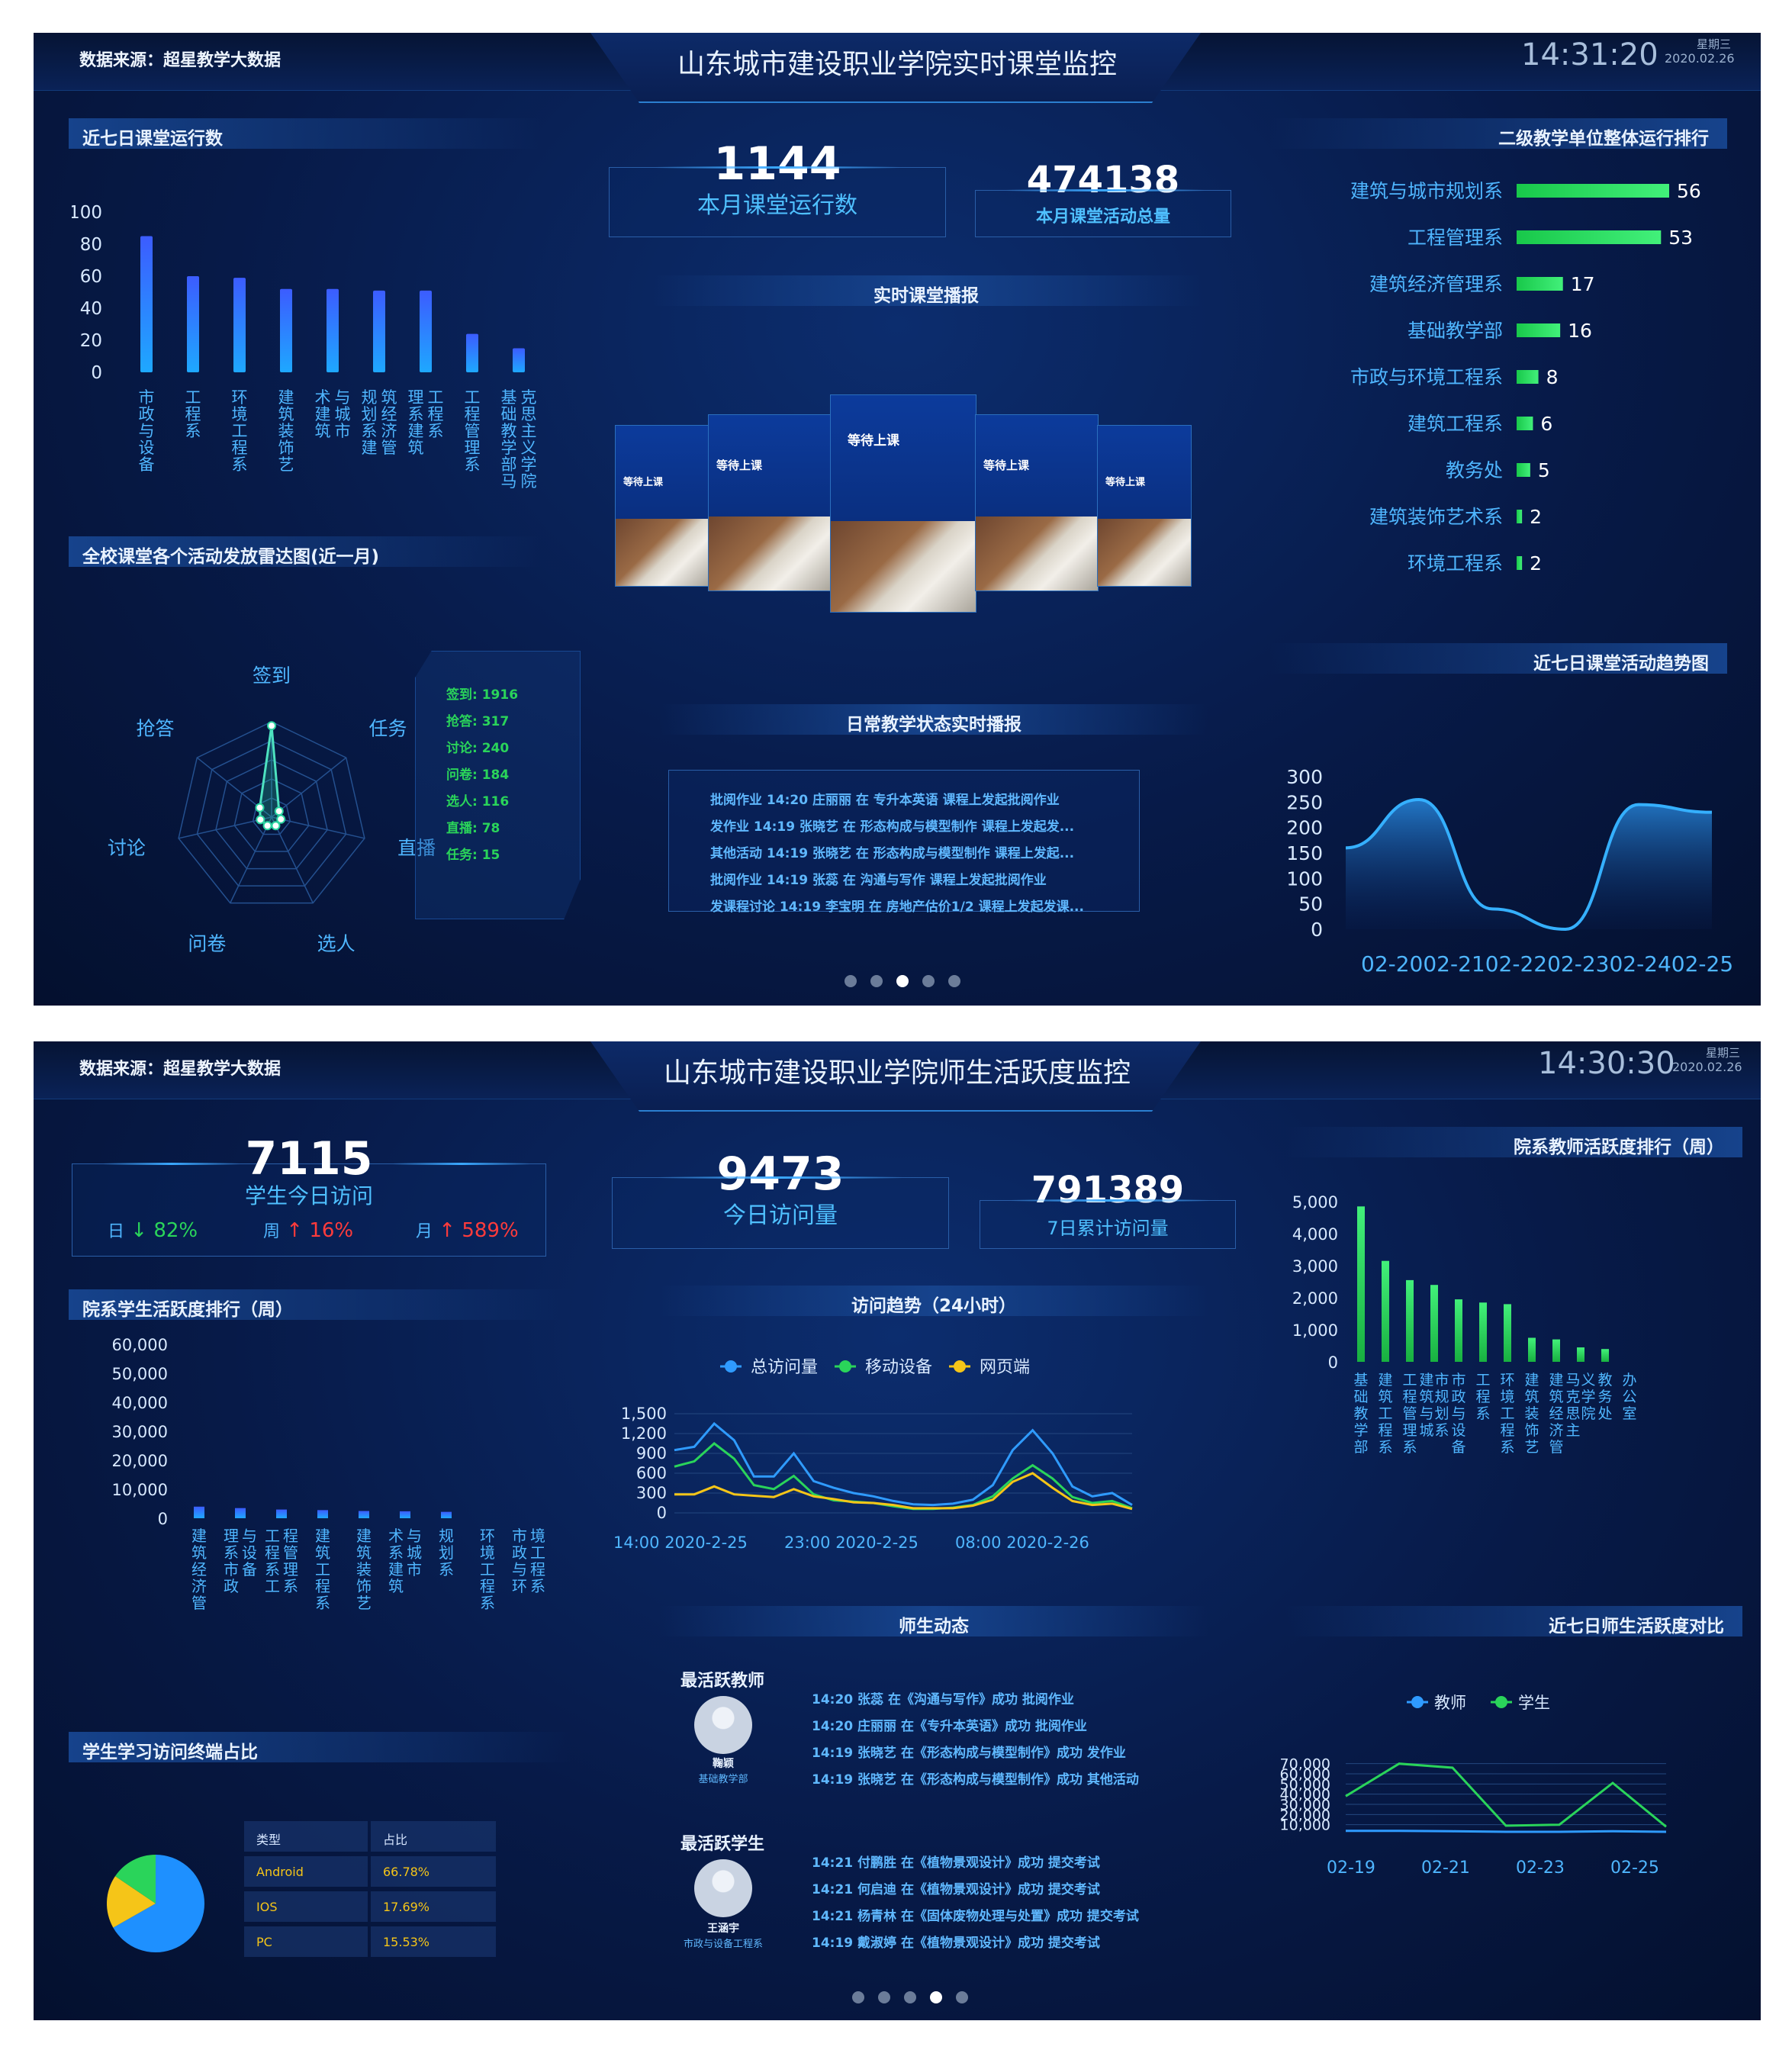  I want to click on ranking-category-label: 建筑装饰艺术系, so click(1436, 517).